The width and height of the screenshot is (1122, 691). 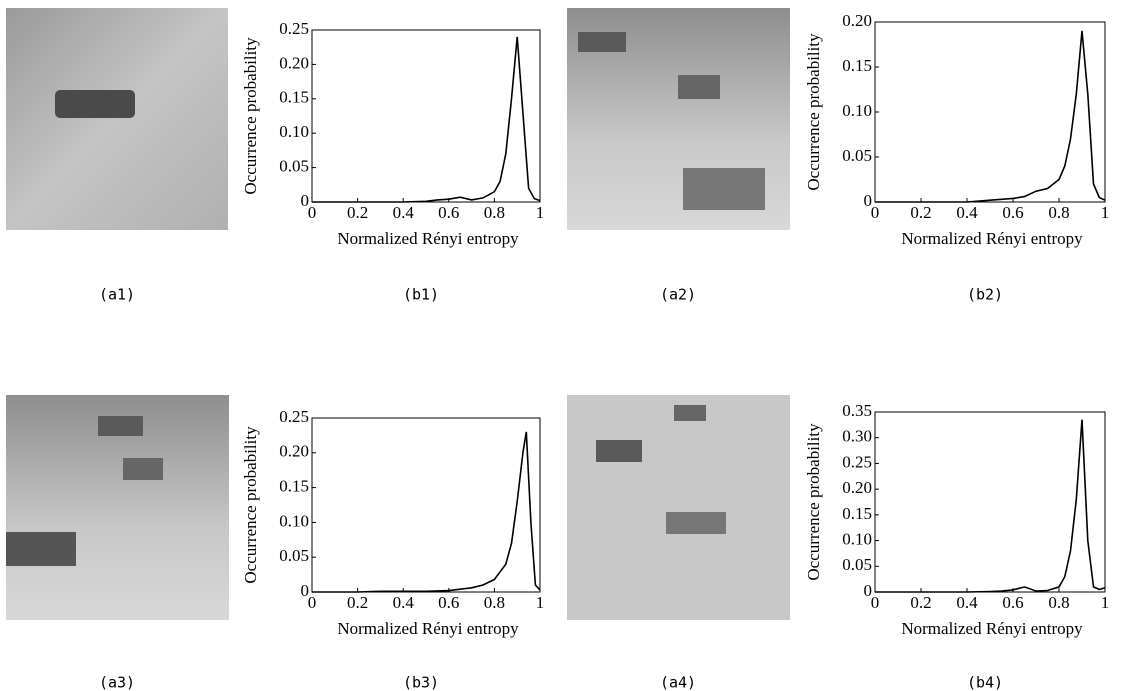 What do you see at coordinates (857, 436) in the screenshot?
I see `y-tick-label: 0.30` at bounding box center [857, 436].